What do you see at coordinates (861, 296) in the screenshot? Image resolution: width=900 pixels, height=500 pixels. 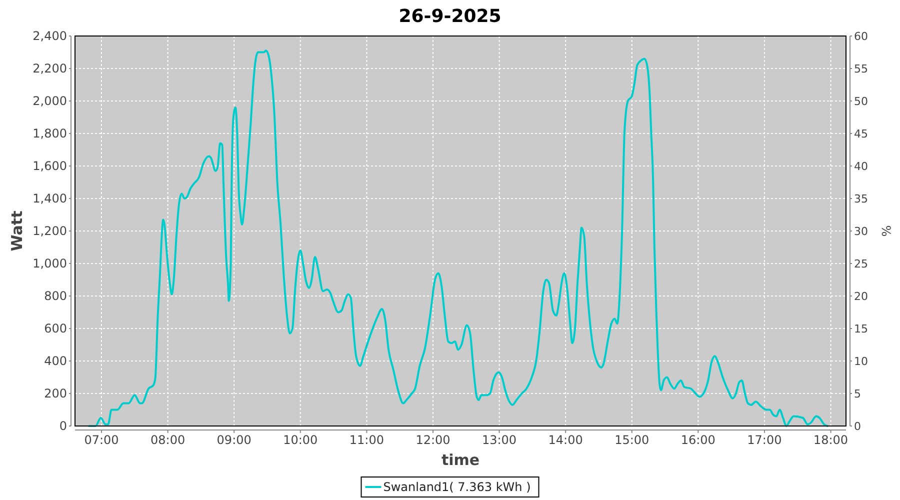 I see `y2-tick-label: 20` at bounding box center [861, 296].